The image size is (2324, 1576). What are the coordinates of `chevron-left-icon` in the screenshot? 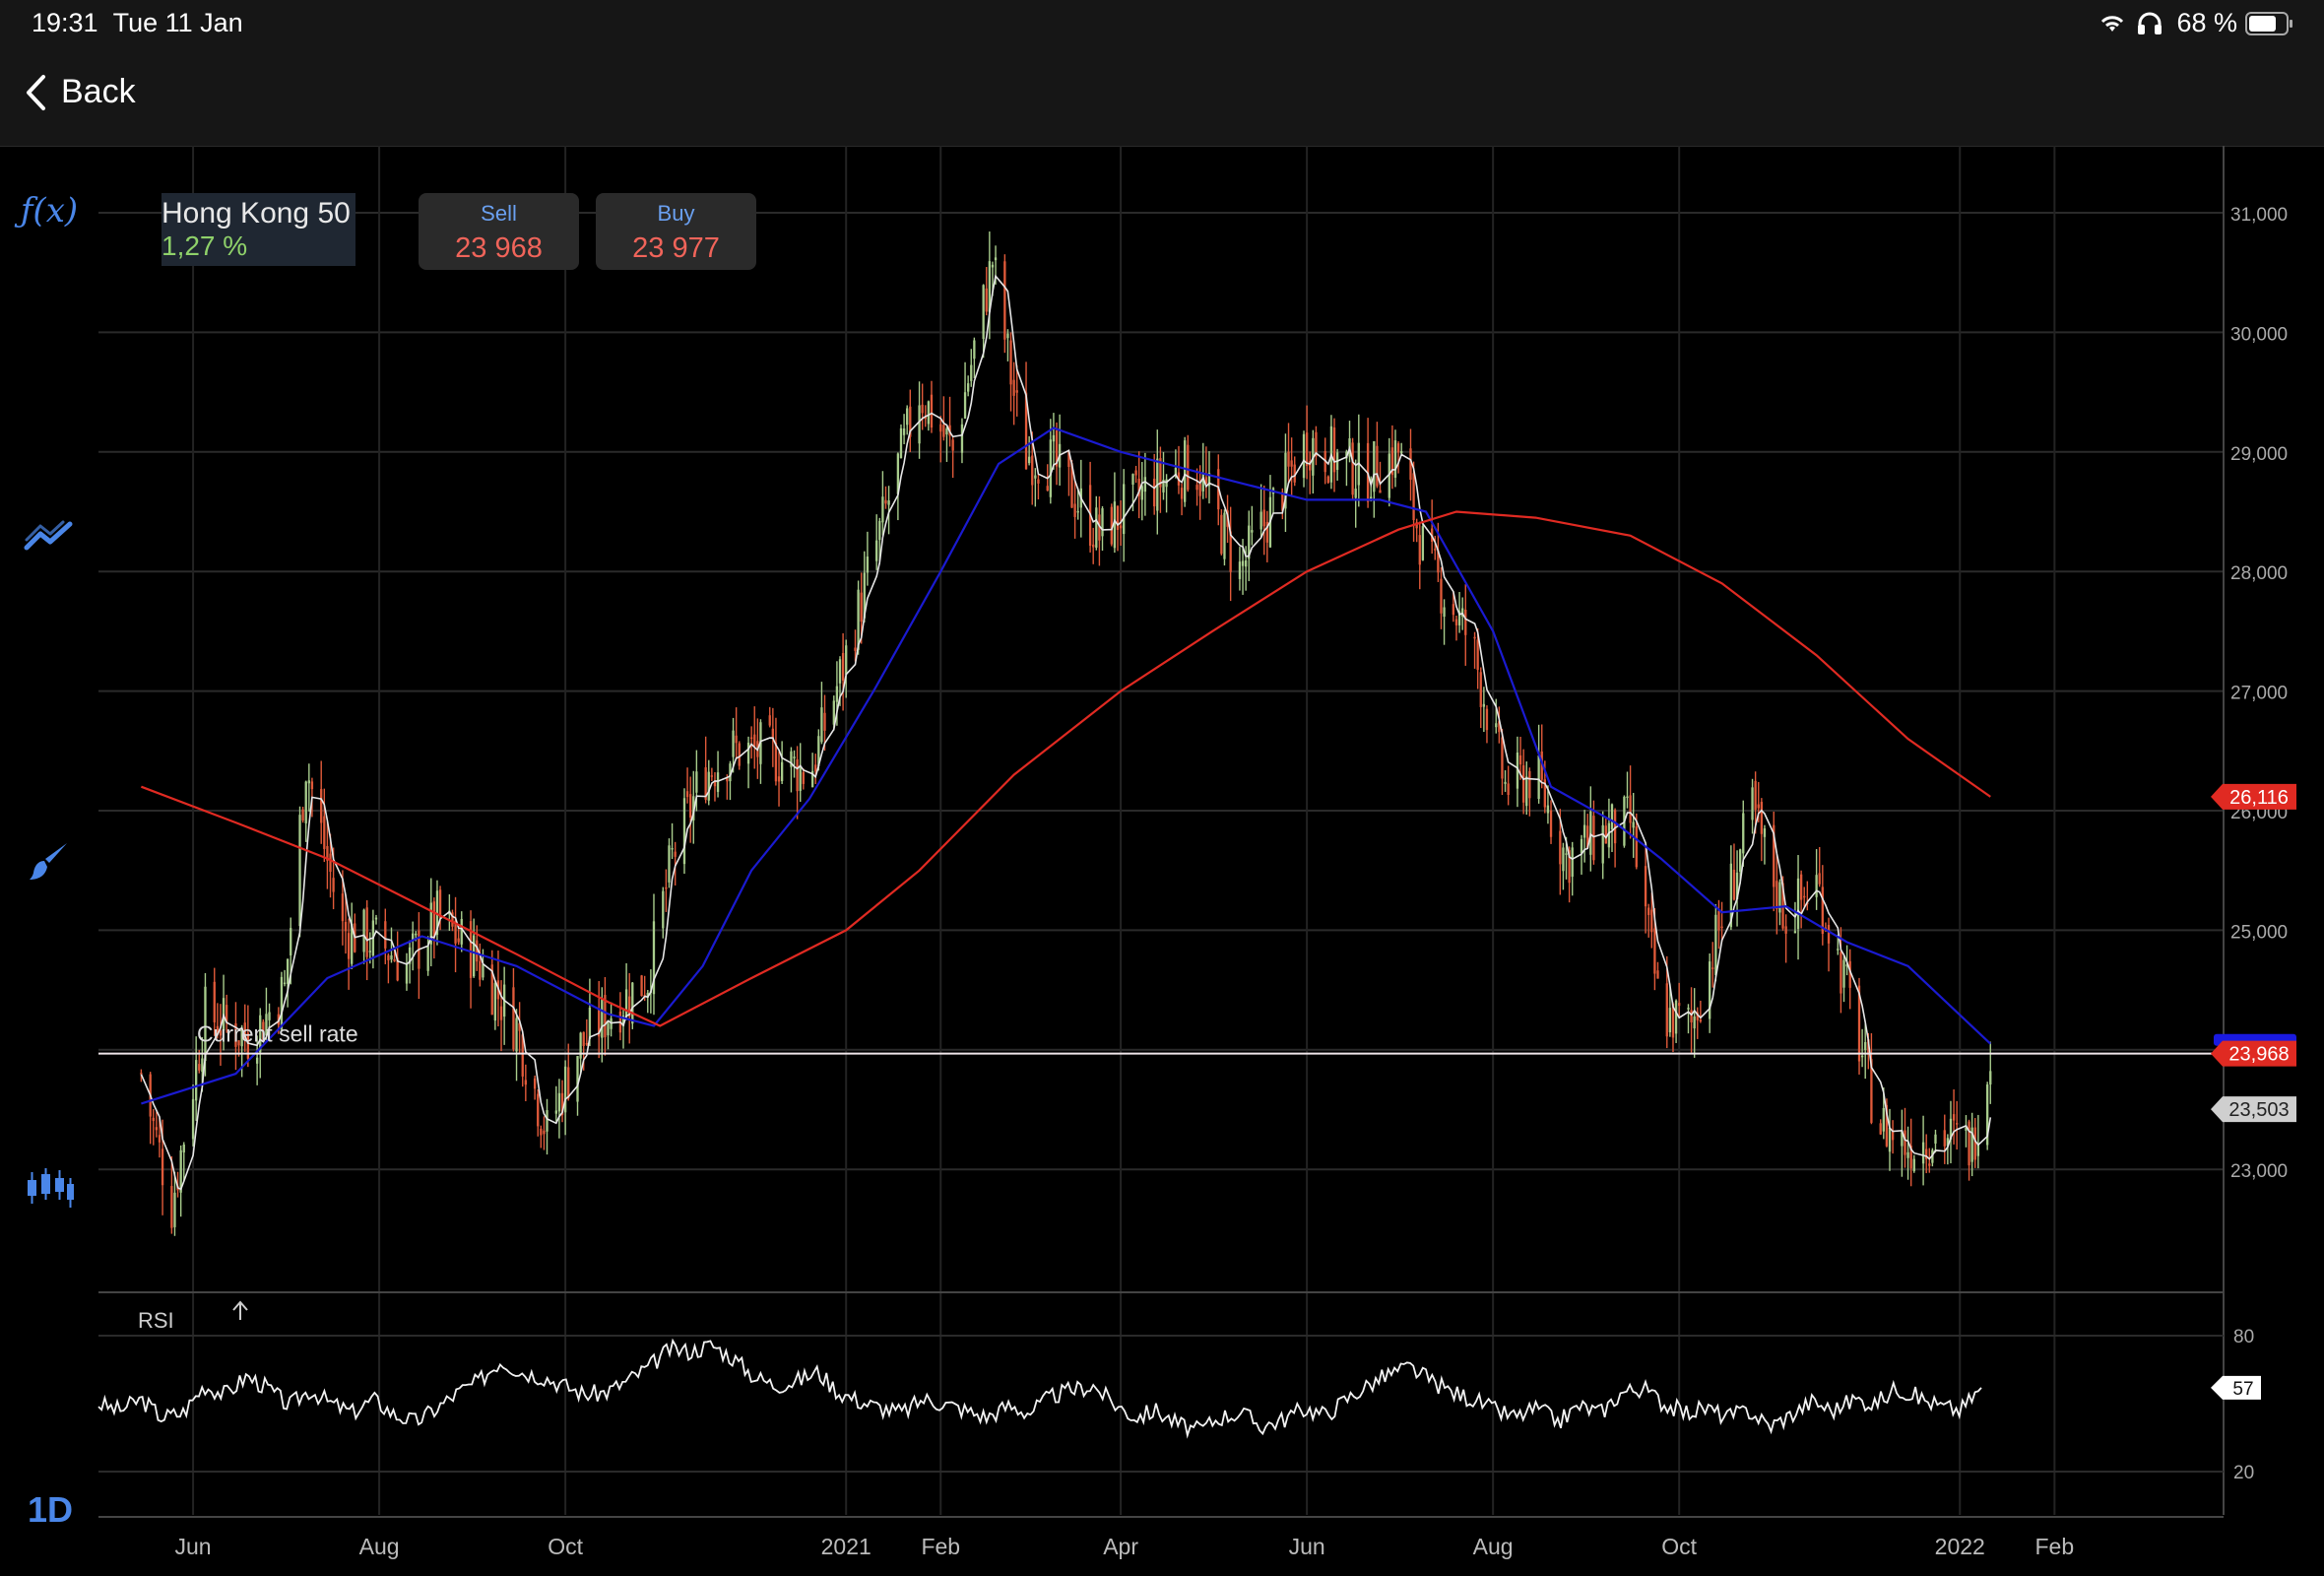 It's located at (36, 92).